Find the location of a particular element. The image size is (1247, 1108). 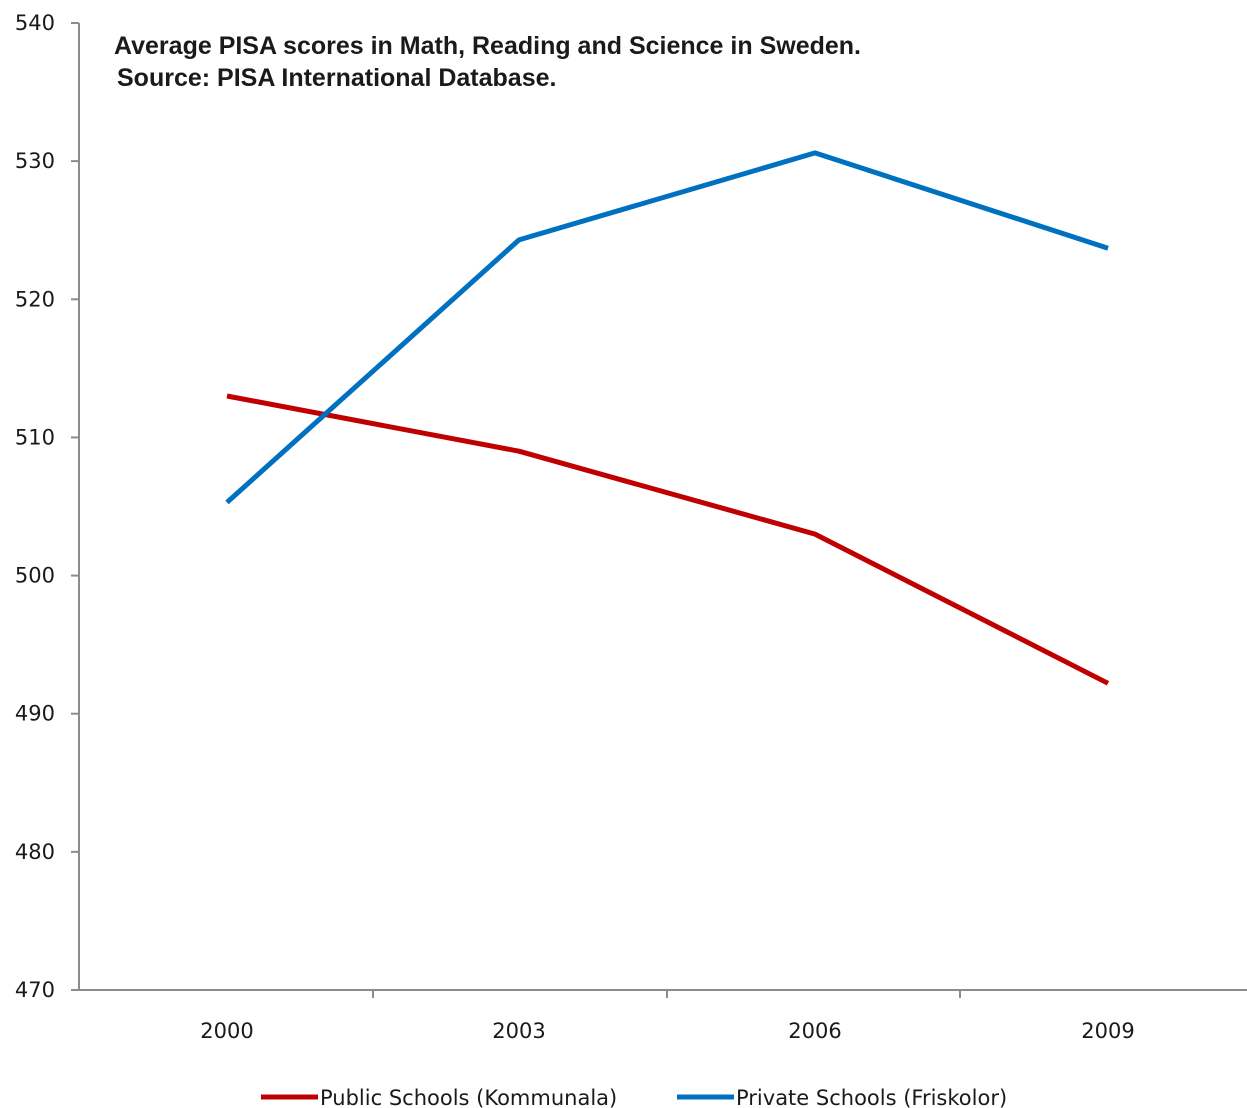

x-tick-label: 2006 is located at coordinates (814, 1031).